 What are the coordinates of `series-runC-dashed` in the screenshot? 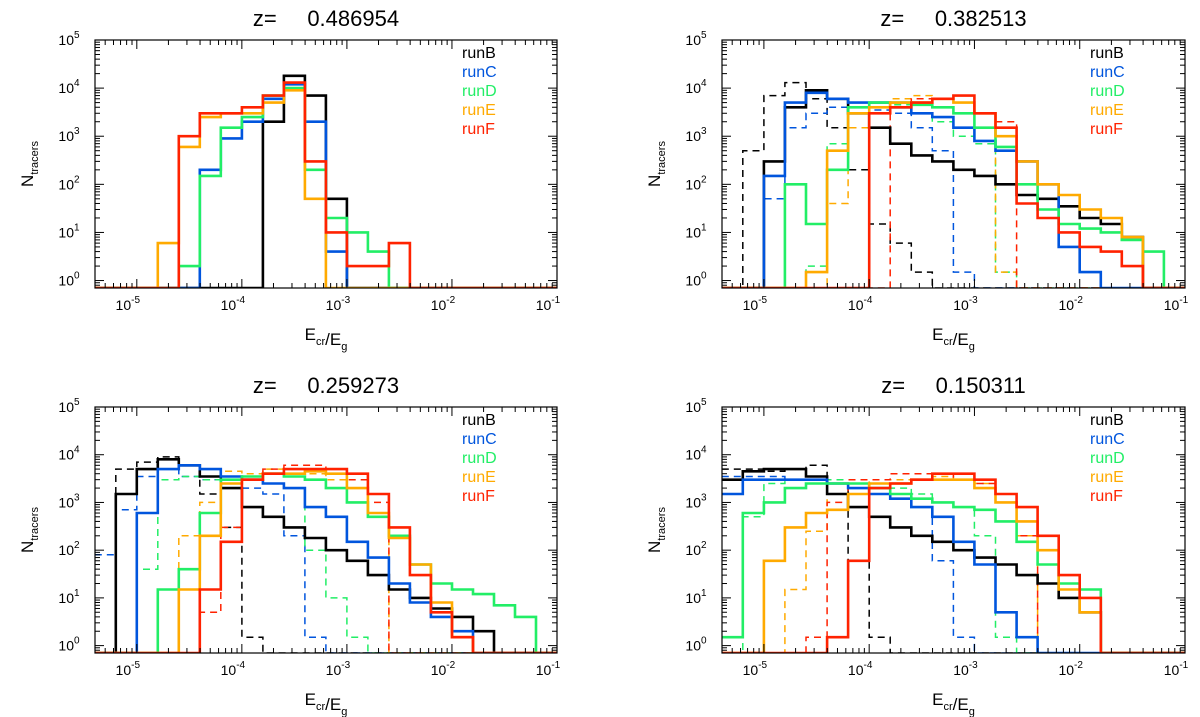 It's located at (953, 197).